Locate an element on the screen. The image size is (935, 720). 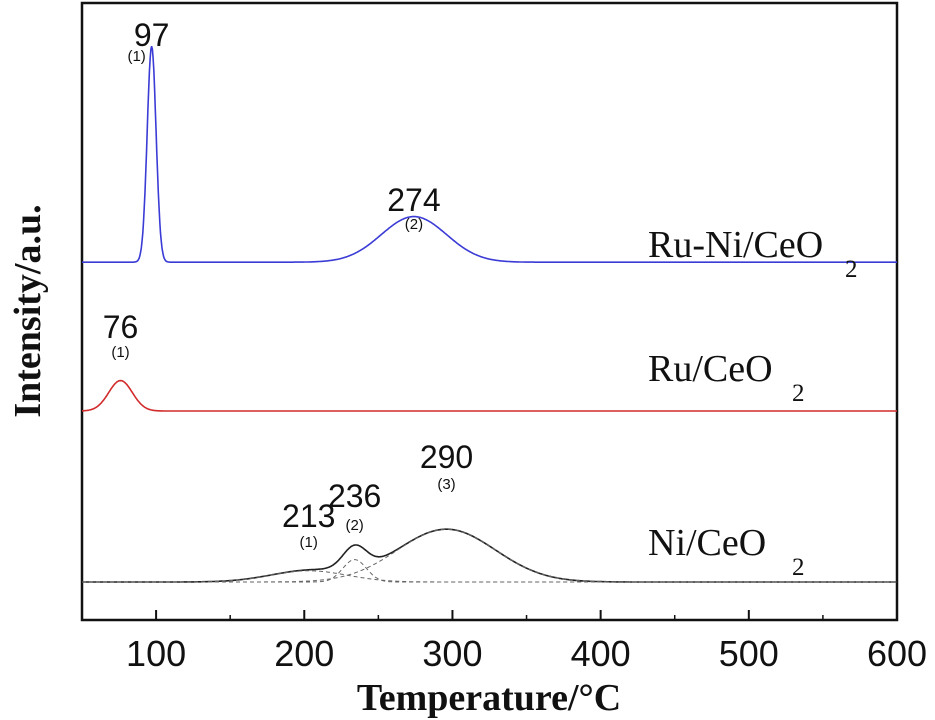
x-axis-title: Temperature/°C is located at coordinates (489, 698).